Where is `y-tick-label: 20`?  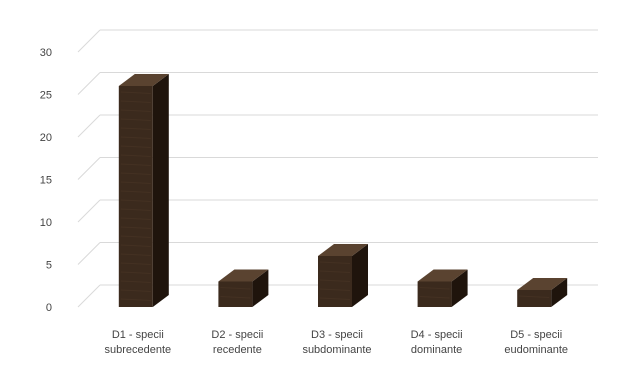
y-tick-label: 20 is located at coordinates (46, 138).